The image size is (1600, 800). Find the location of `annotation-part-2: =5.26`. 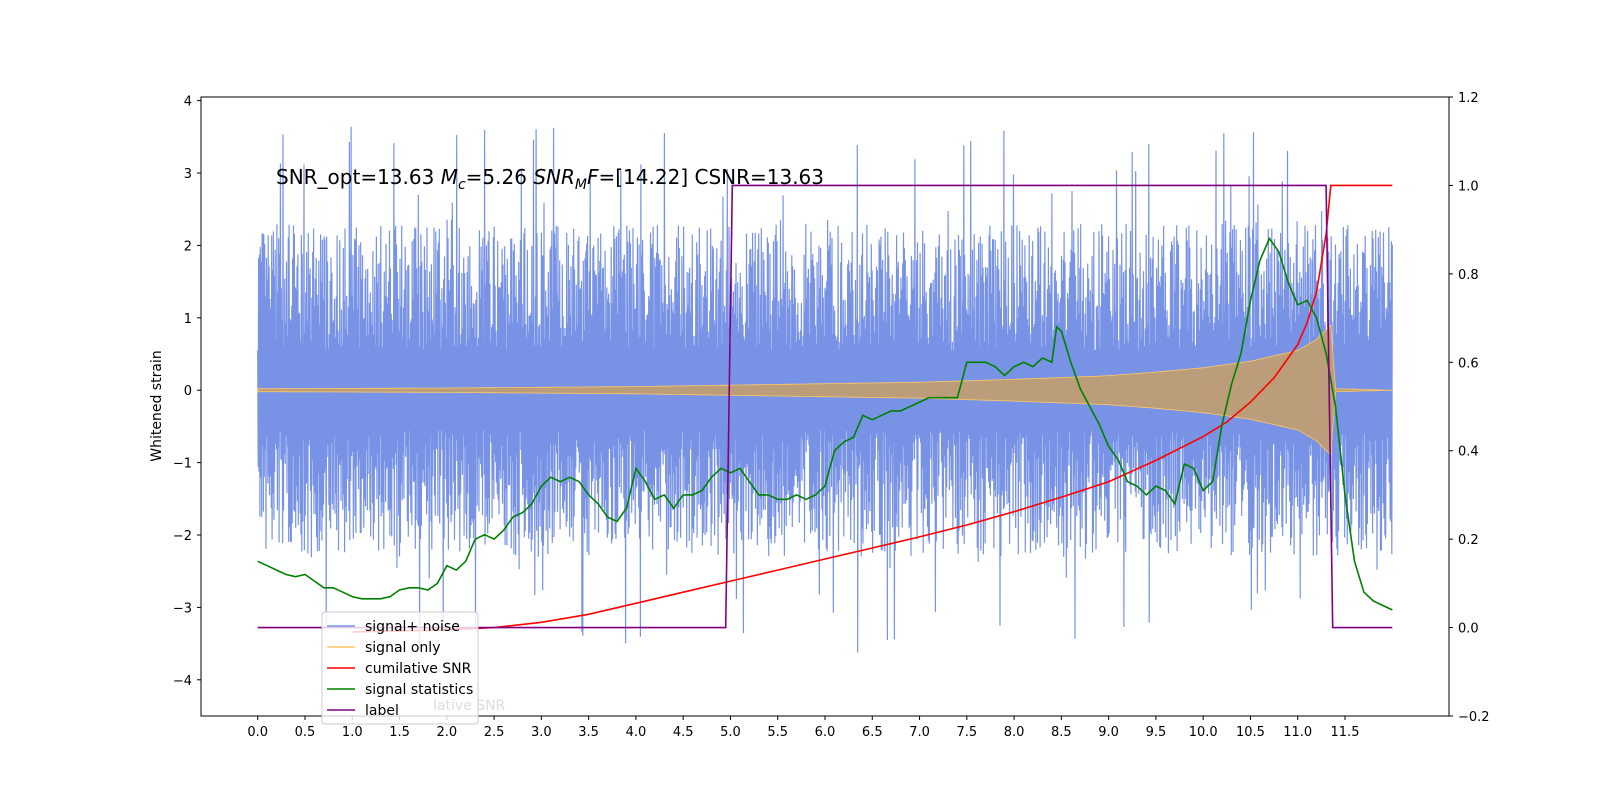

annotation-part-2: =5.26 is located at coordinates (500, 177).